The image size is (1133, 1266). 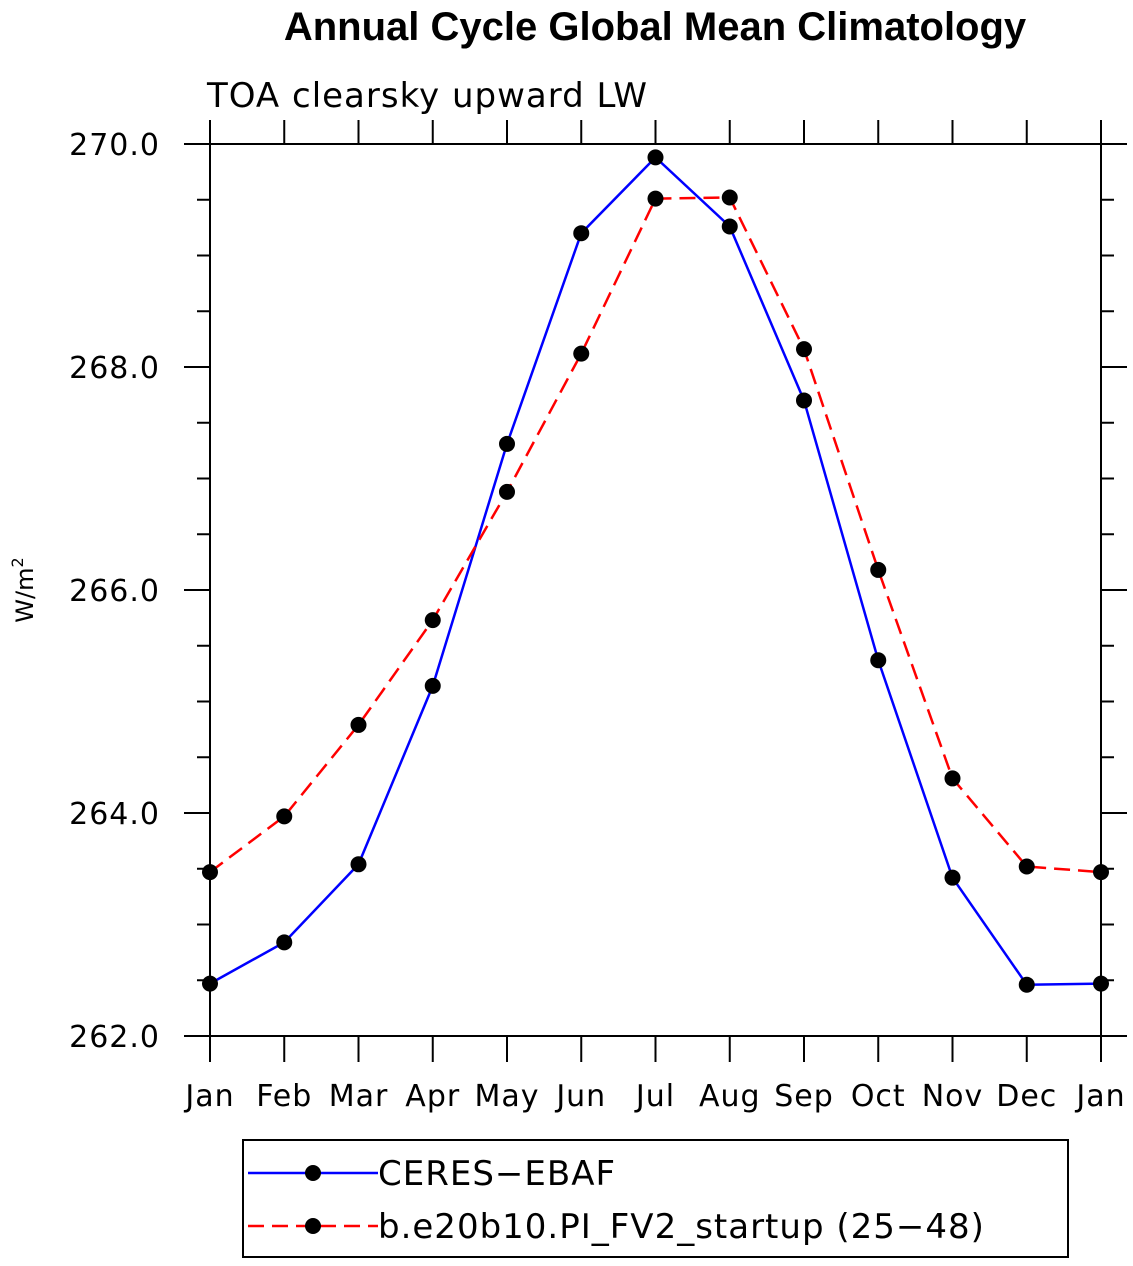 I want to click on x-tick-label: Sep, so click(x=804, y=1096).